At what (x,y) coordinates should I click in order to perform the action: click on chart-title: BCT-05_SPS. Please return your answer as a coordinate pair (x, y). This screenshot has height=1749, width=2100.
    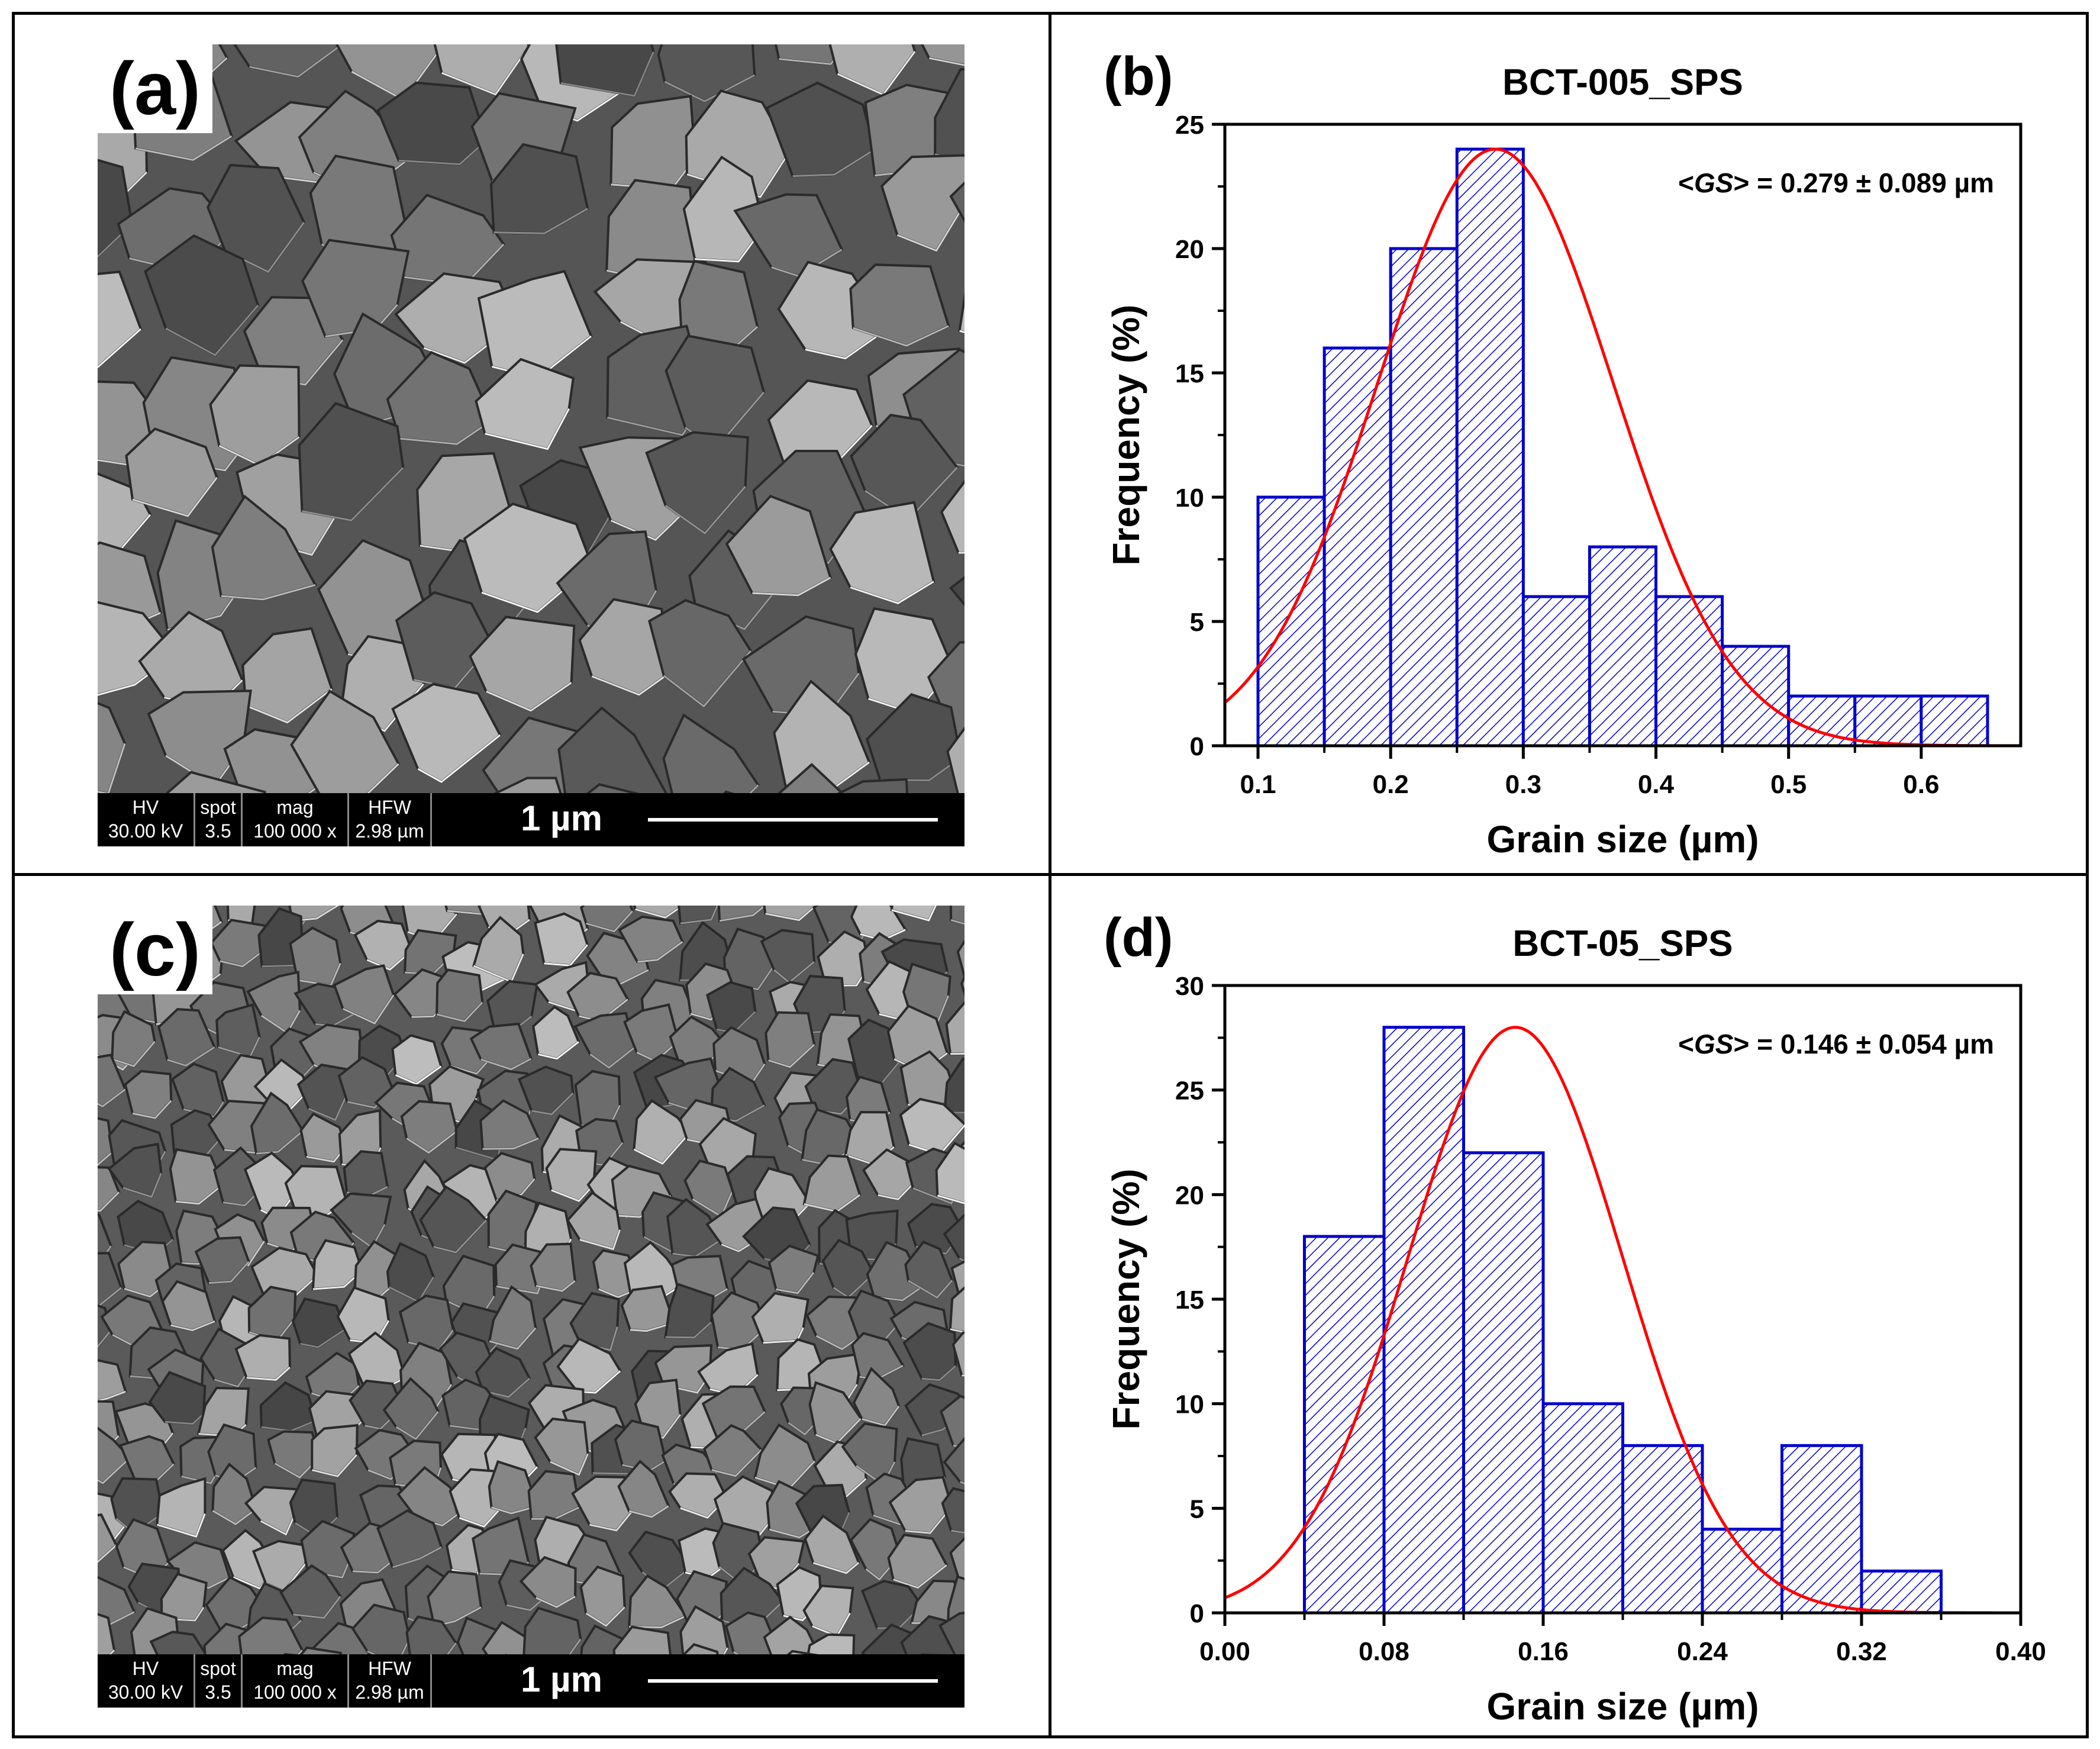
    Looking at the image, I should click on (1623, 943).